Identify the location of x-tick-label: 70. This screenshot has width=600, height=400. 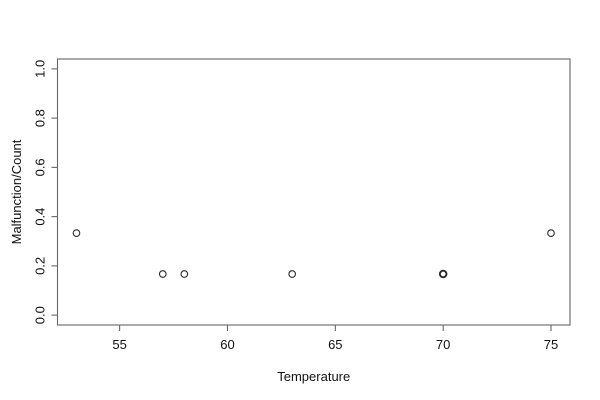
(443, 344).